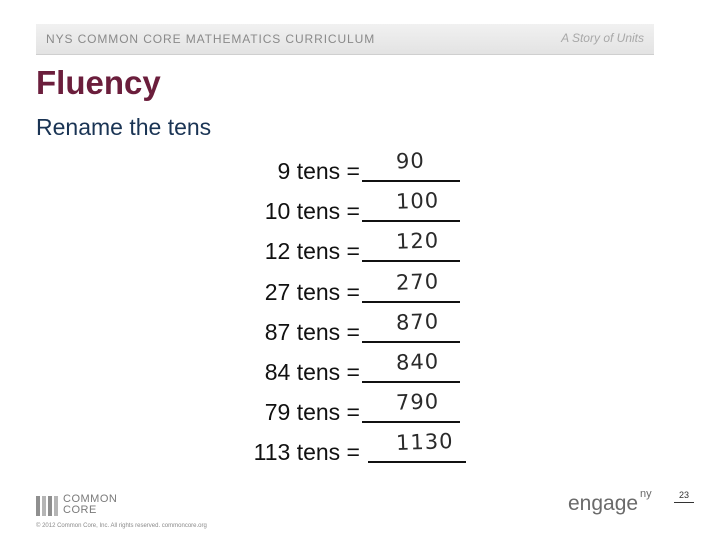 This screenshot has width=720, height=540. Describe the element at coordinates (424, 442) in the screenshot. I see `handwritten-answer: 1130` at that location.